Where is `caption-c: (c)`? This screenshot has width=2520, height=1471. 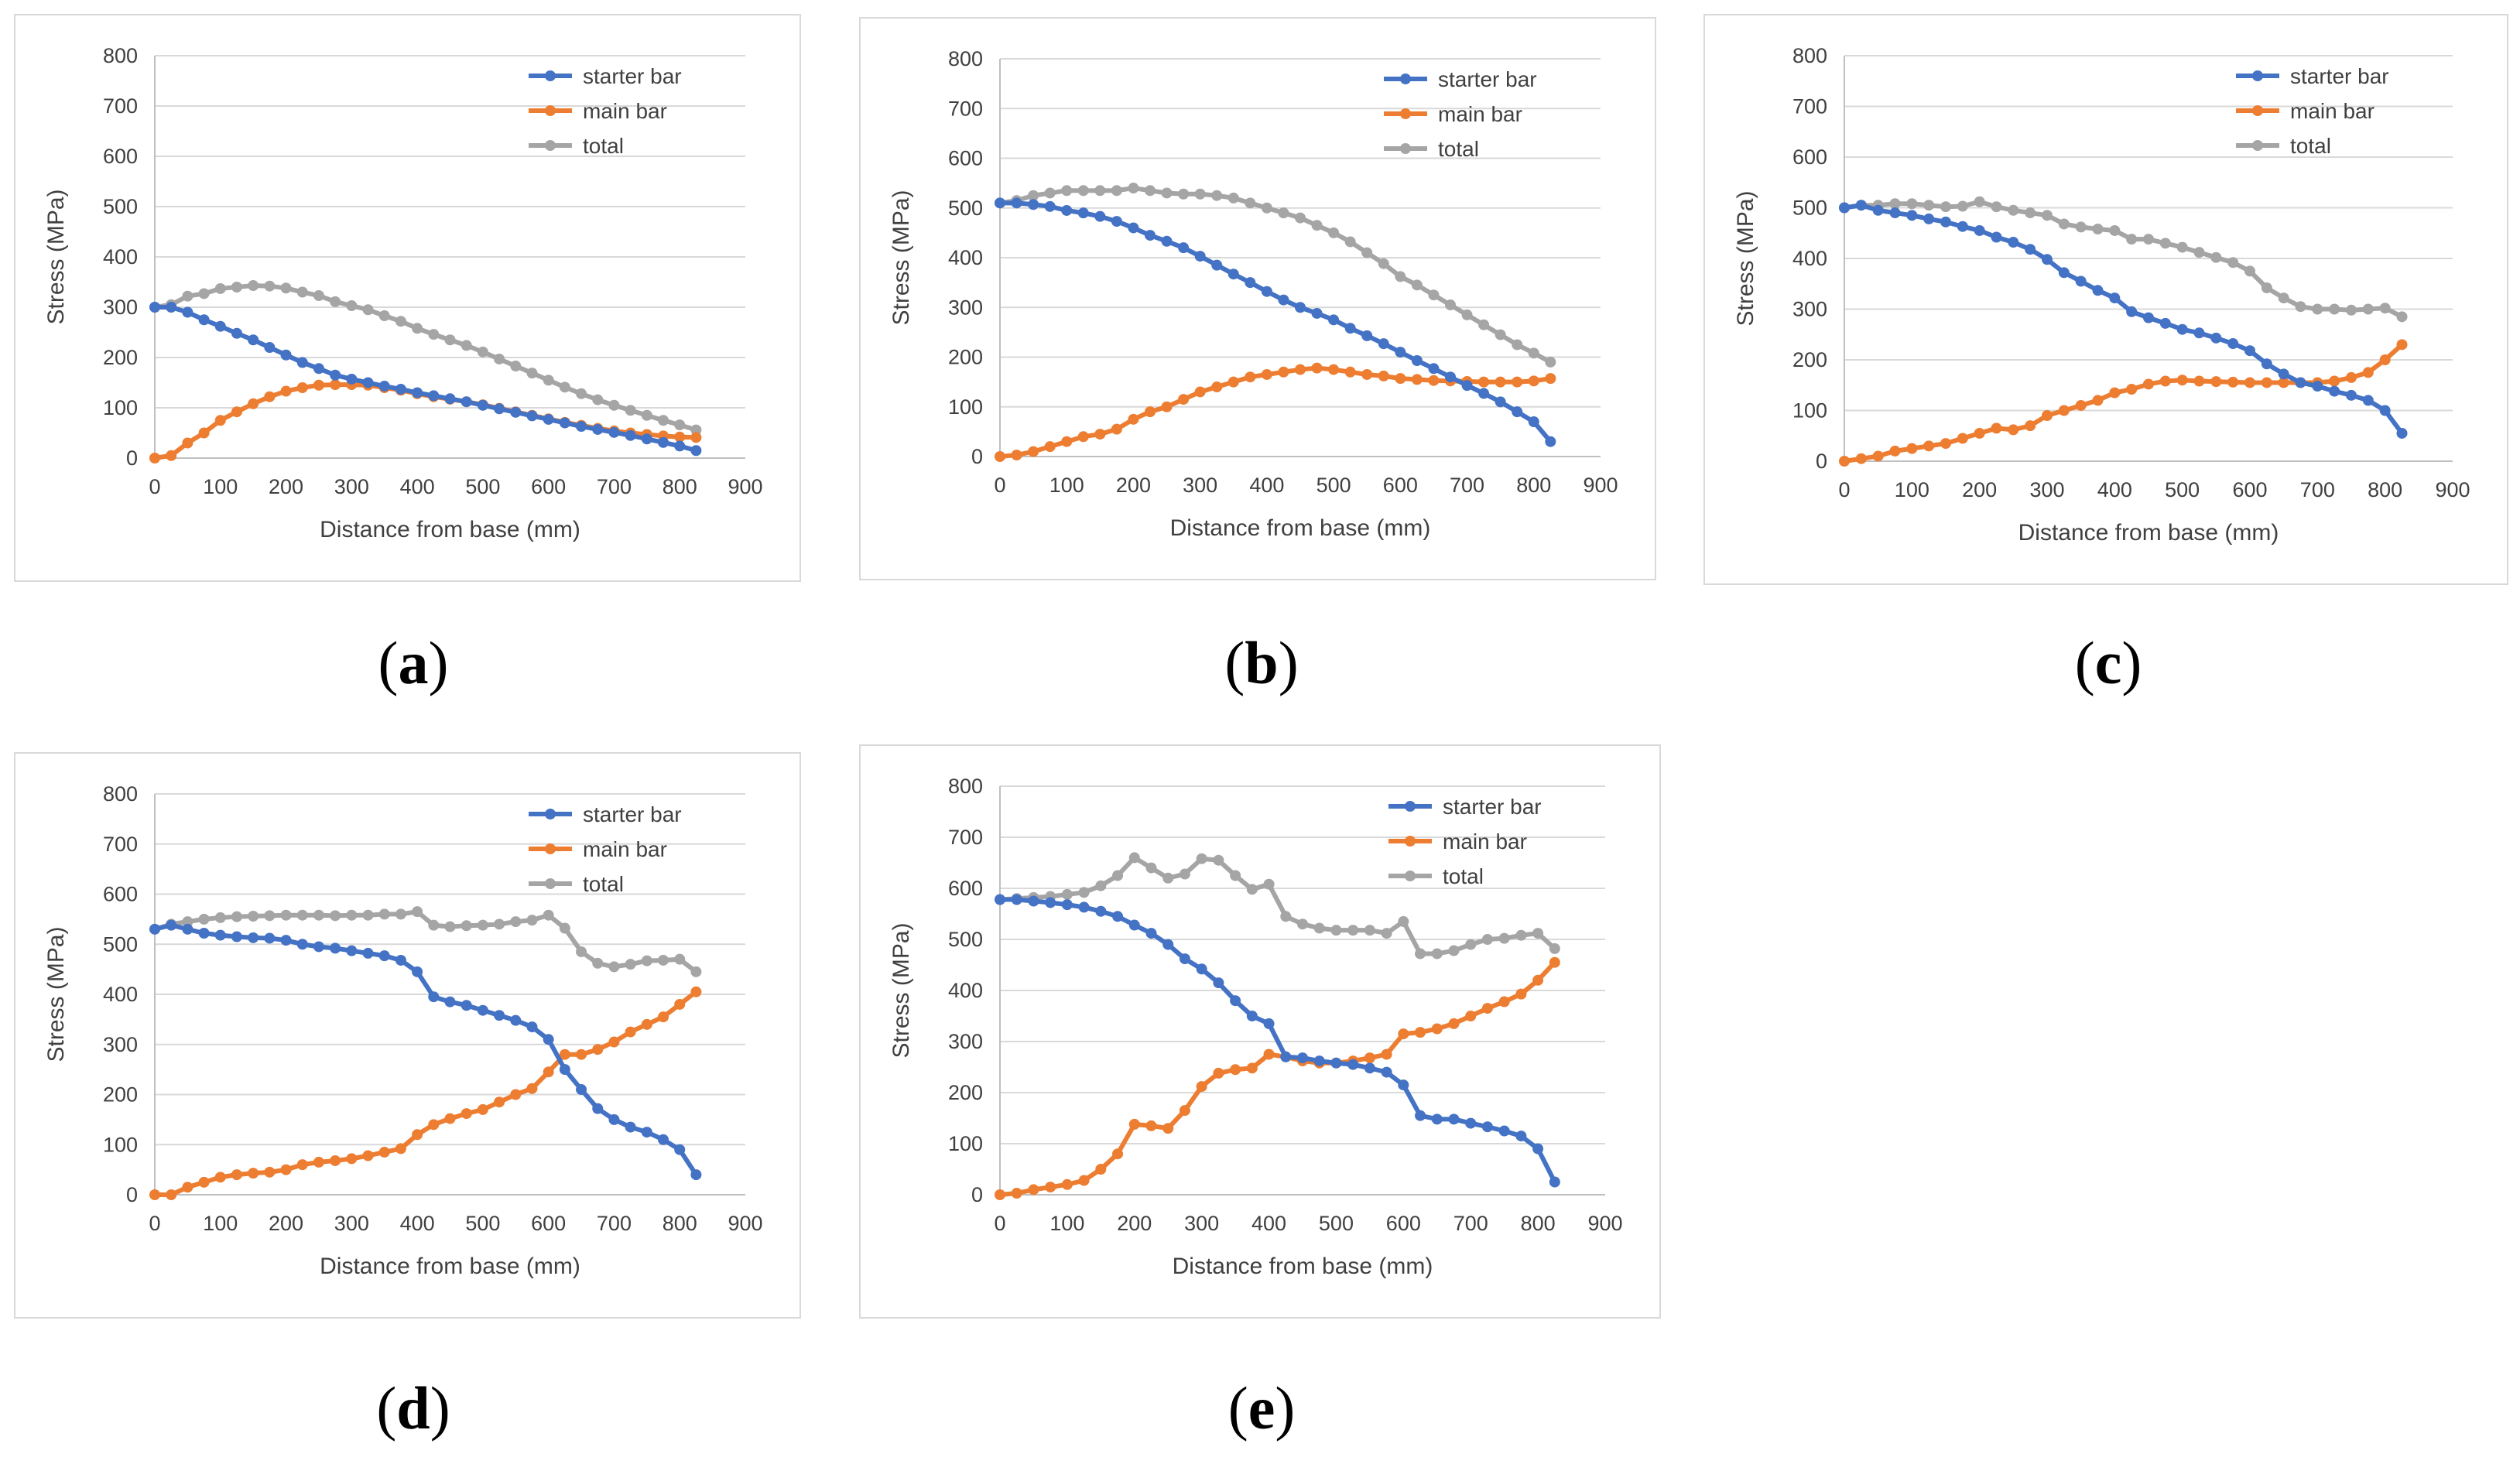 caption-c: (c) is located at coordinates (2108, 662).